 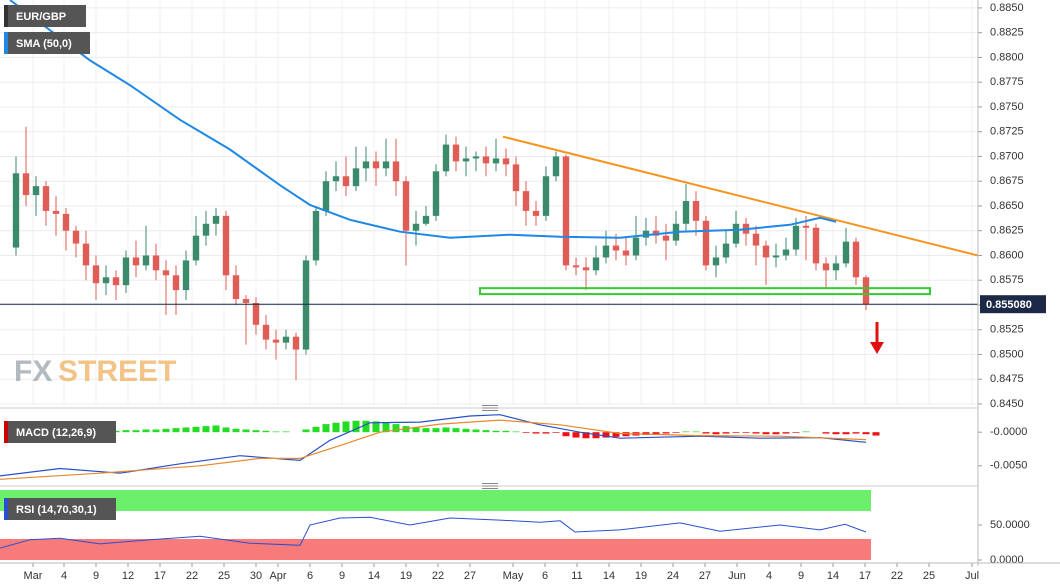 I want to click on sma-box, so click(x=47, y=43).